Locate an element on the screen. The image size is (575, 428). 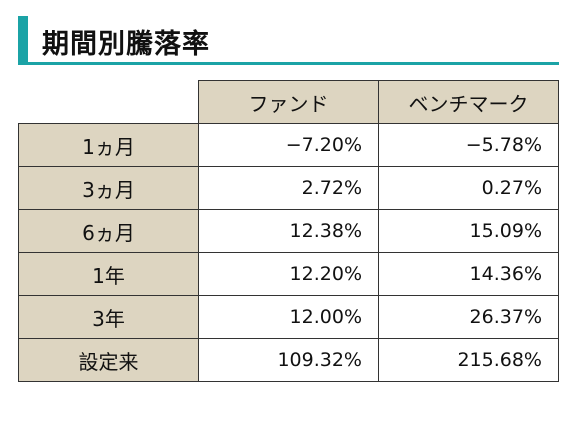
page-title: 期間別騰落率 is located at coordinates (126, 44).